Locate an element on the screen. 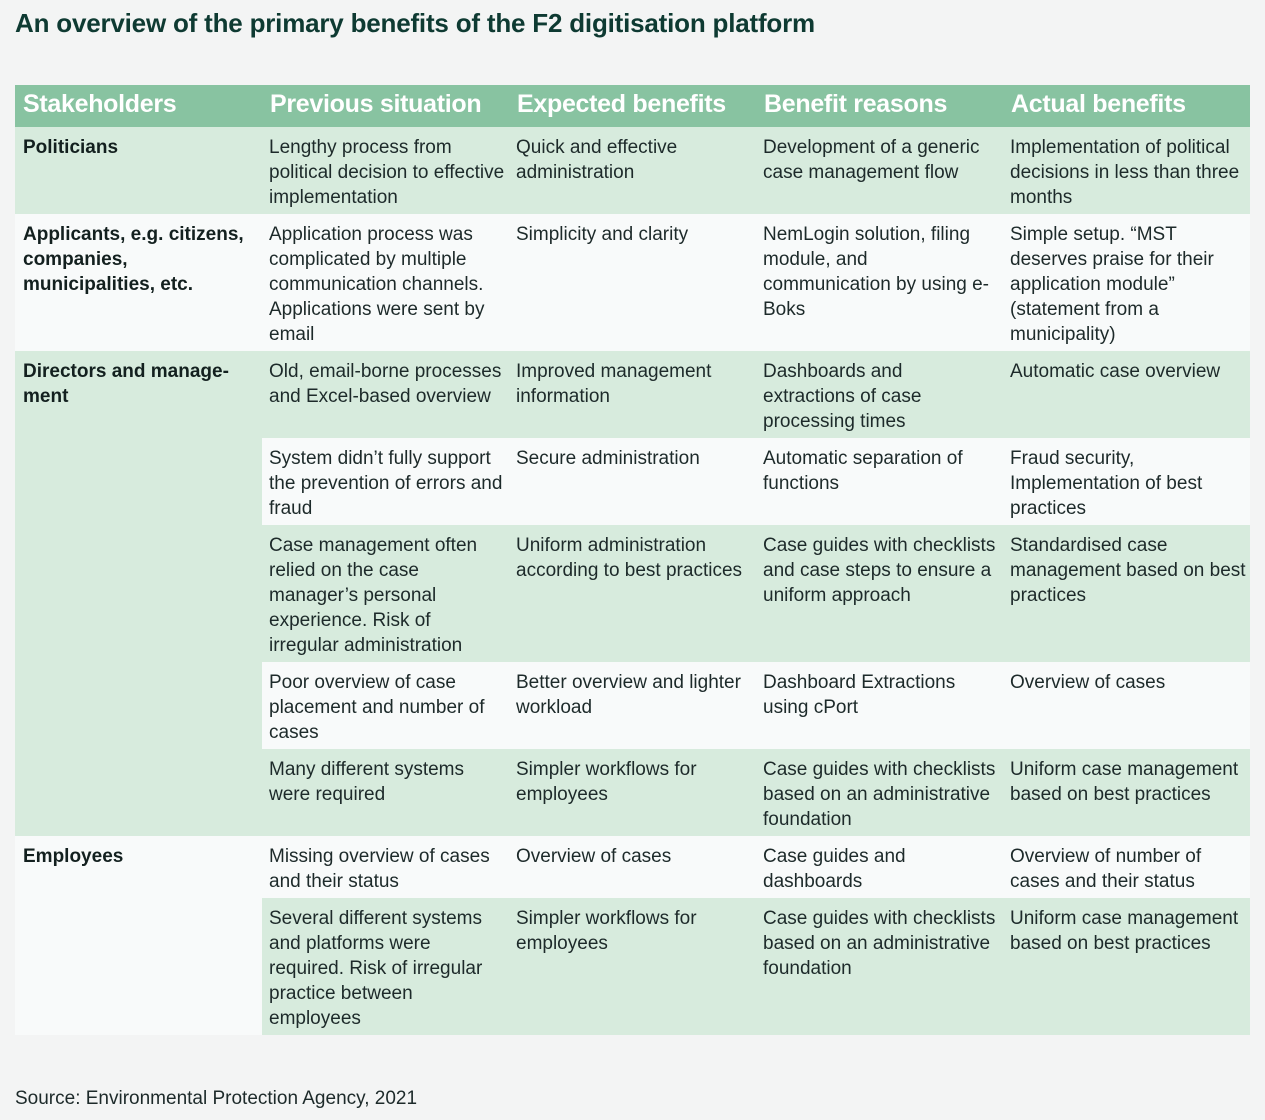  expected-benefits-cell: Better overview and lighter workload is located at coordinates (632, 705).